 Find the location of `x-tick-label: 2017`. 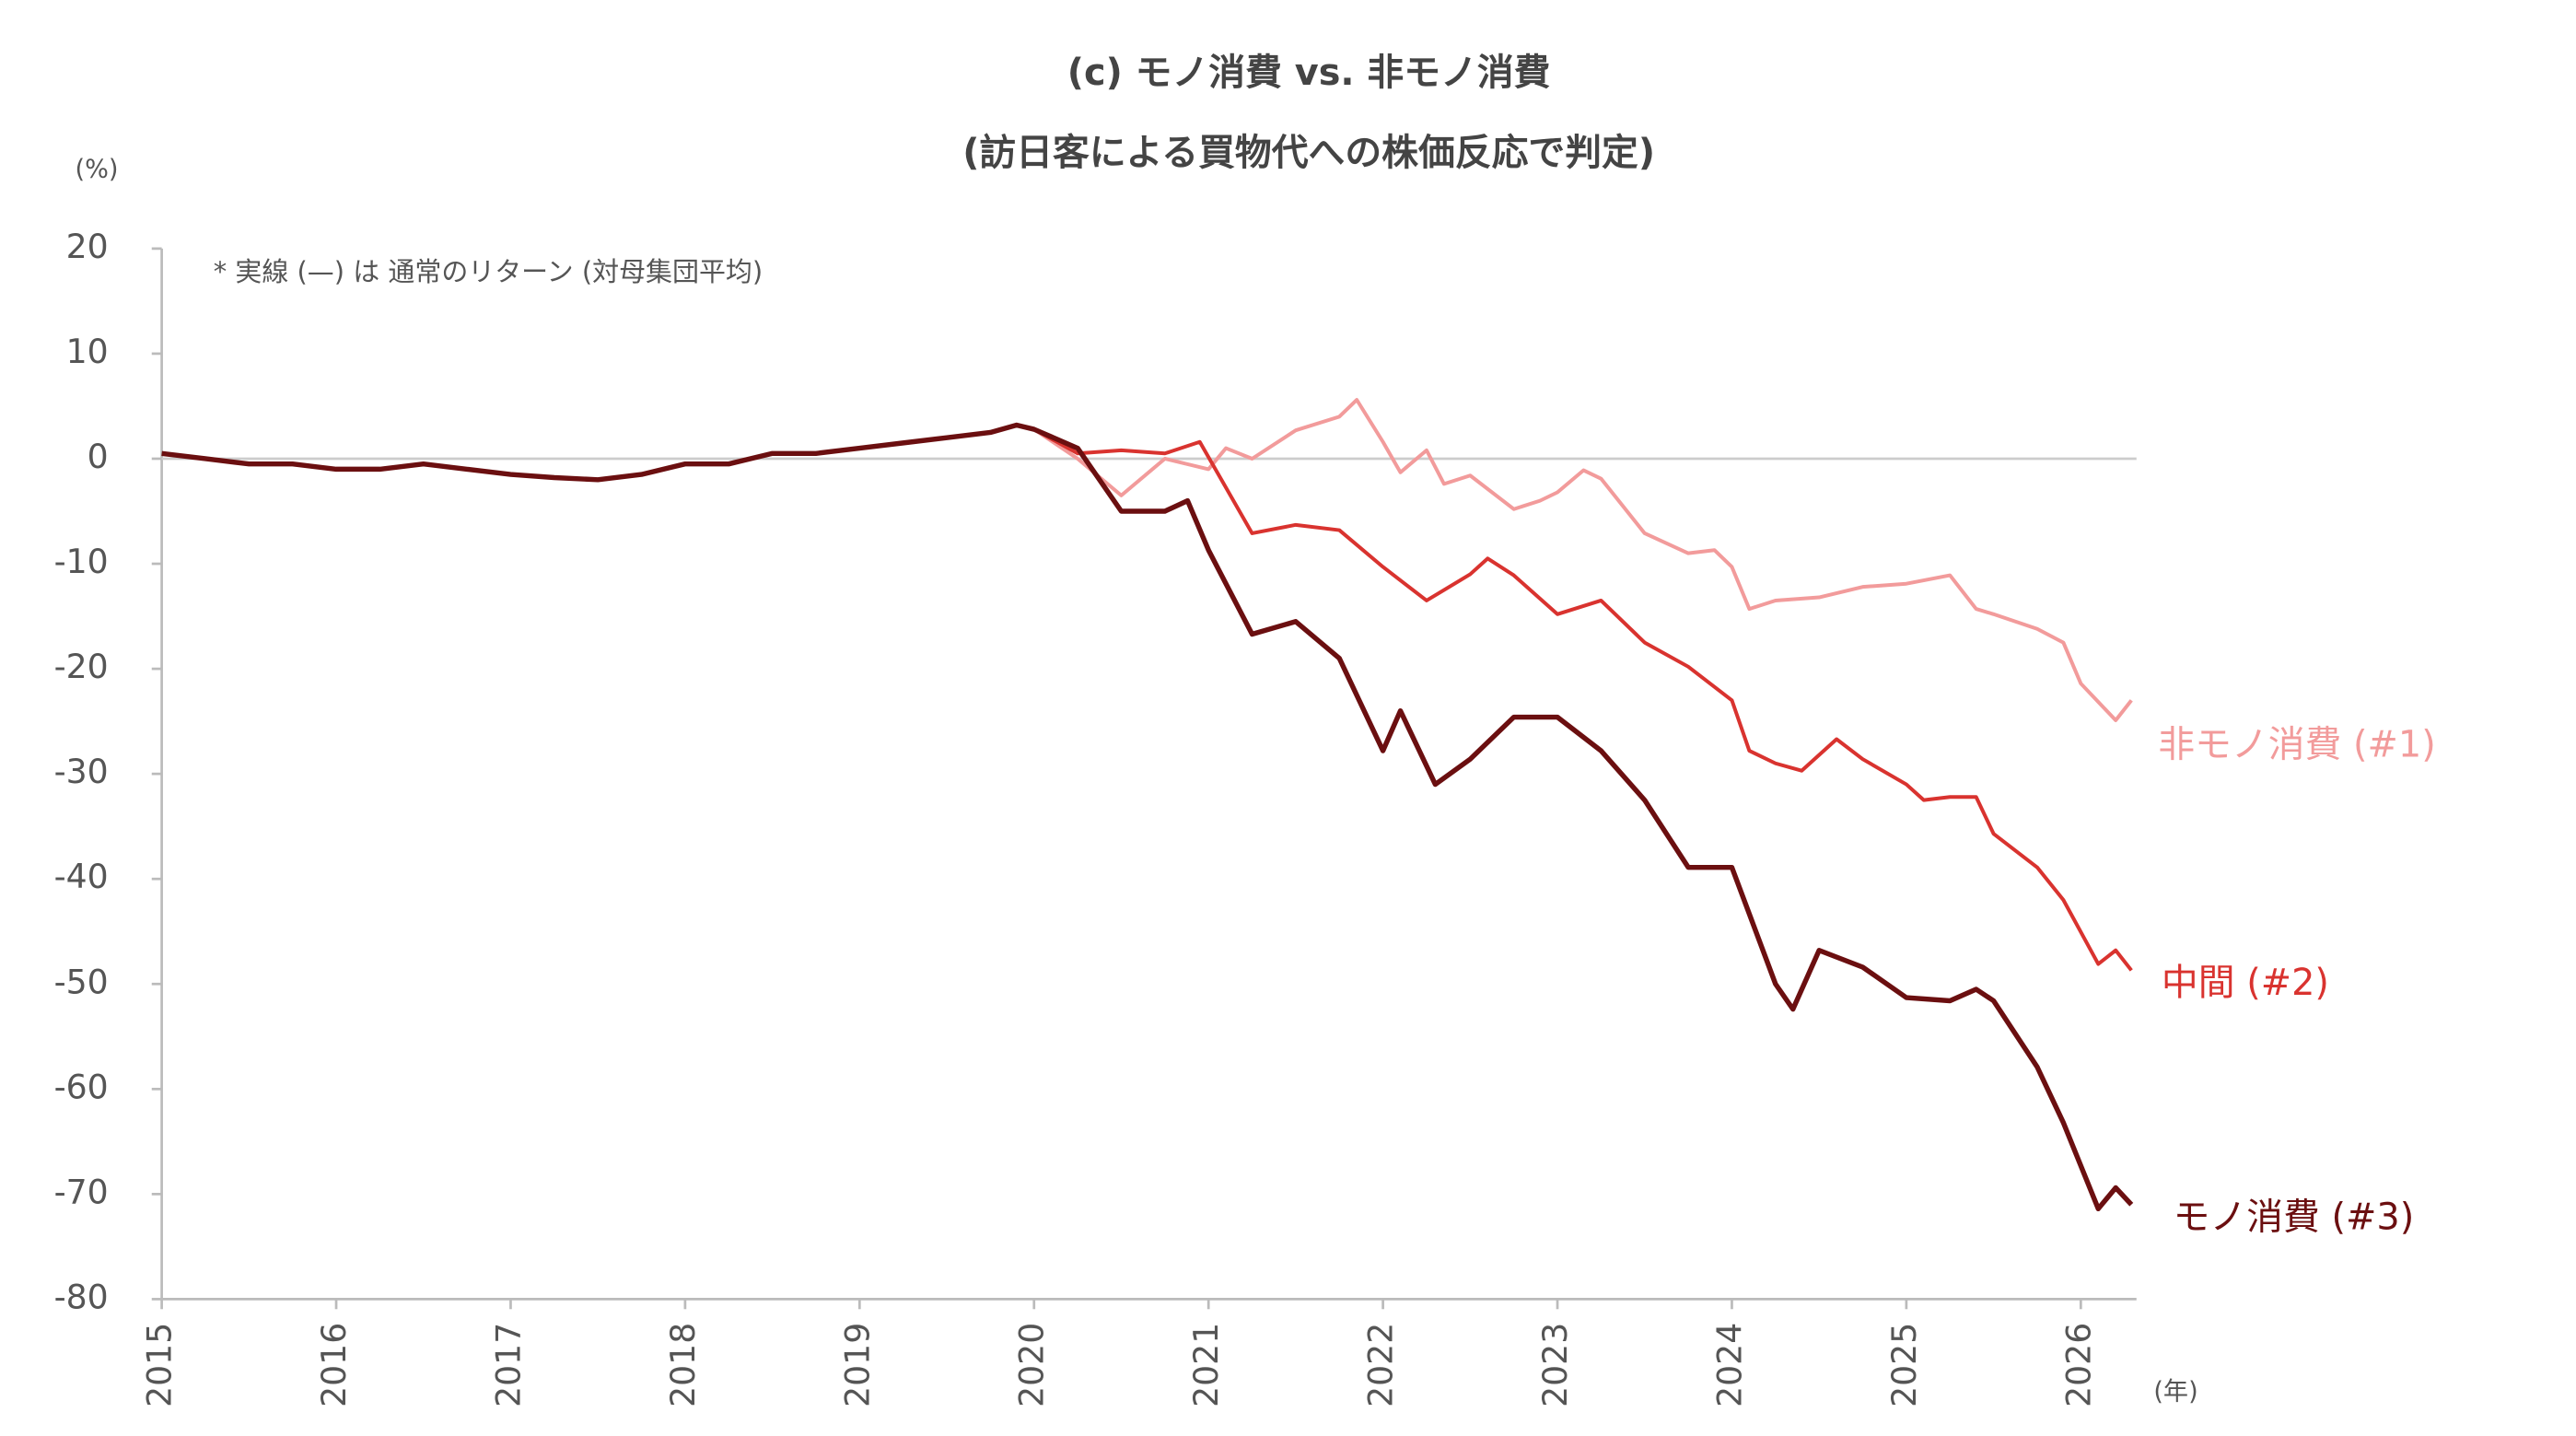

x-tick-label: 2017 is located at coordinates (508, 1365).